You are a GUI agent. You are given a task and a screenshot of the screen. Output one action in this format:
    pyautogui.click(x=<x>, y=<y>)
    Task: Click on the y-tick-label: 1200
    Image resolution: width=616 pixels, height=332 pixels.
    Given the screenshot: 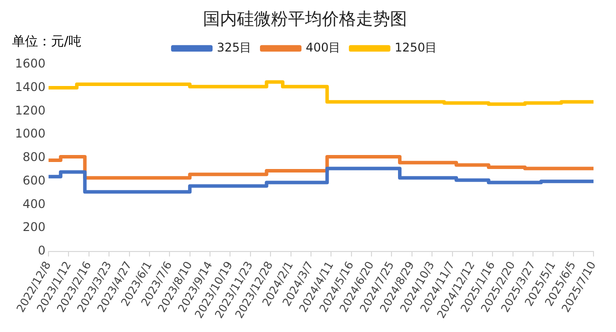 What is the action you would take?
    pyautogui.click(x=30, y=110)
    